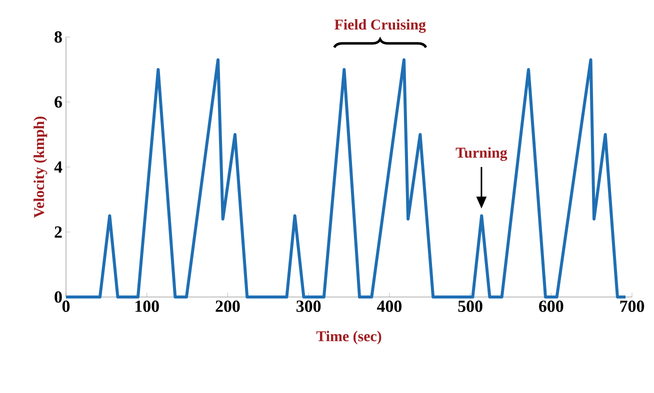 This screenshot has width=654, height=393. Describe the element at coordinates (58, 297) in the screenshot. I see `y-tick-label: 0` at that location.